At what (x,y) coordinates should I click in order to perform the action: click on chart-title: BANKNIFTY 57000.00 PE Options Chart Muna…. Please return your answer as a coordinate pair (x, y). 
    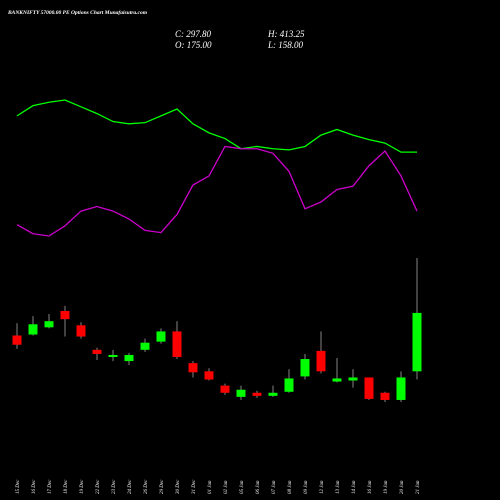
    Looking at the image, I should click on (77, 13).